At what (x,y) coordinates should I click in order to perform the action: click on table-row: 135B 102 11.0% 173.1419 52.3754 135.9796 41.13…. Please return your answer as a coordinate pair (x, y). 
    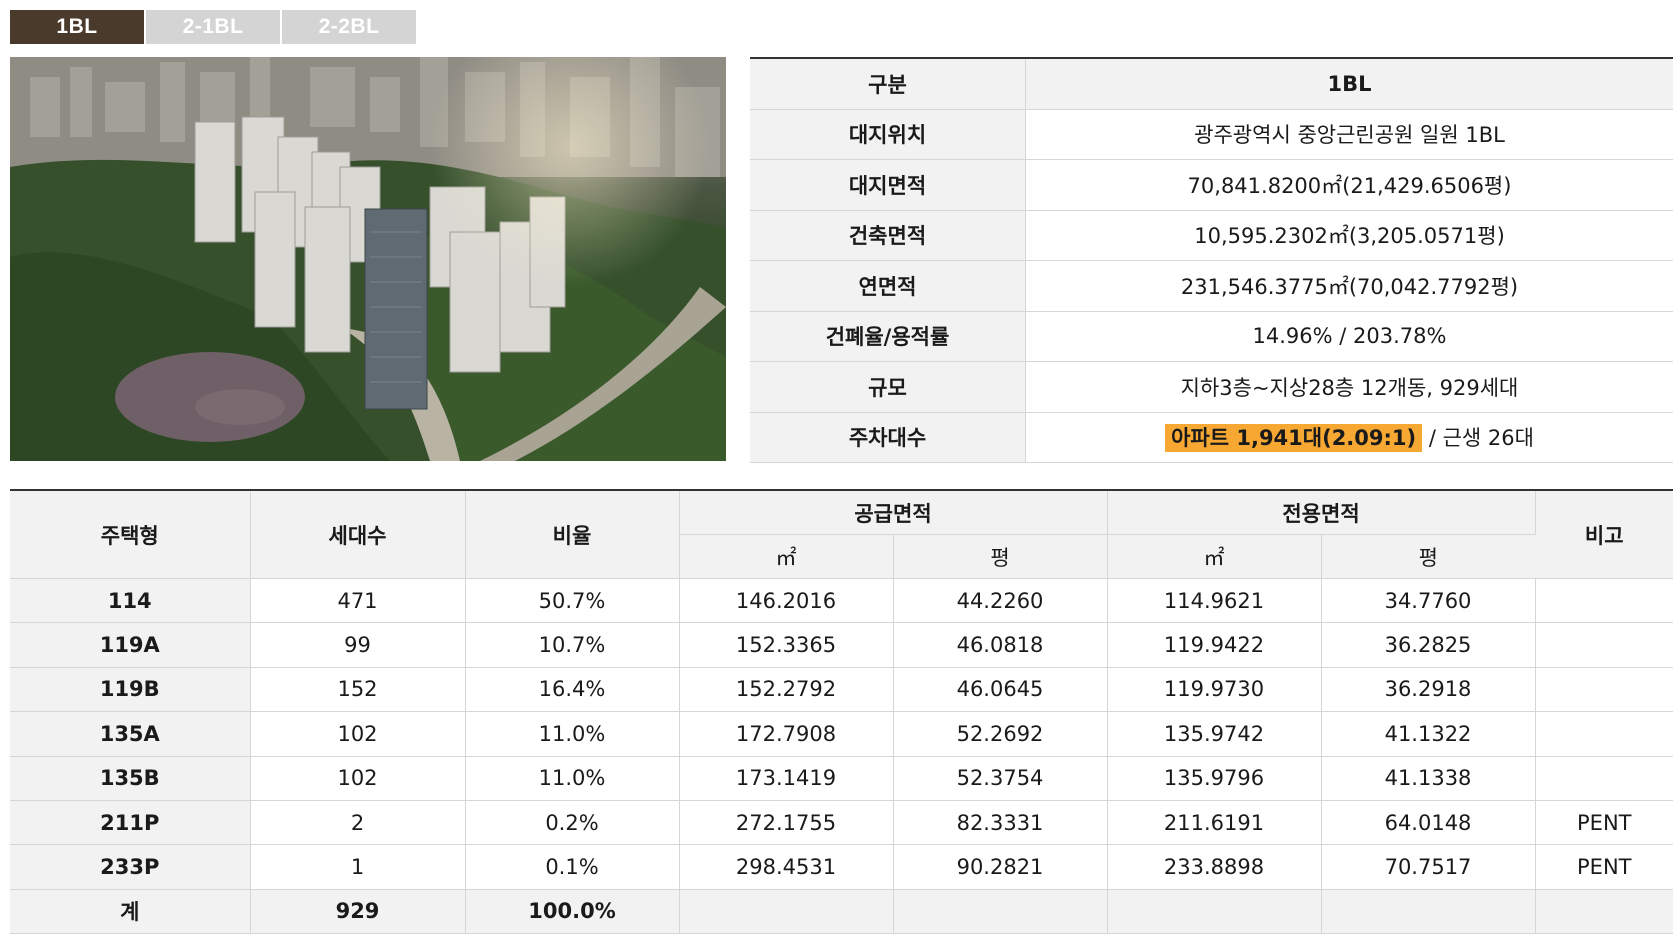
    Looking at the image, I should click on (841, 778).